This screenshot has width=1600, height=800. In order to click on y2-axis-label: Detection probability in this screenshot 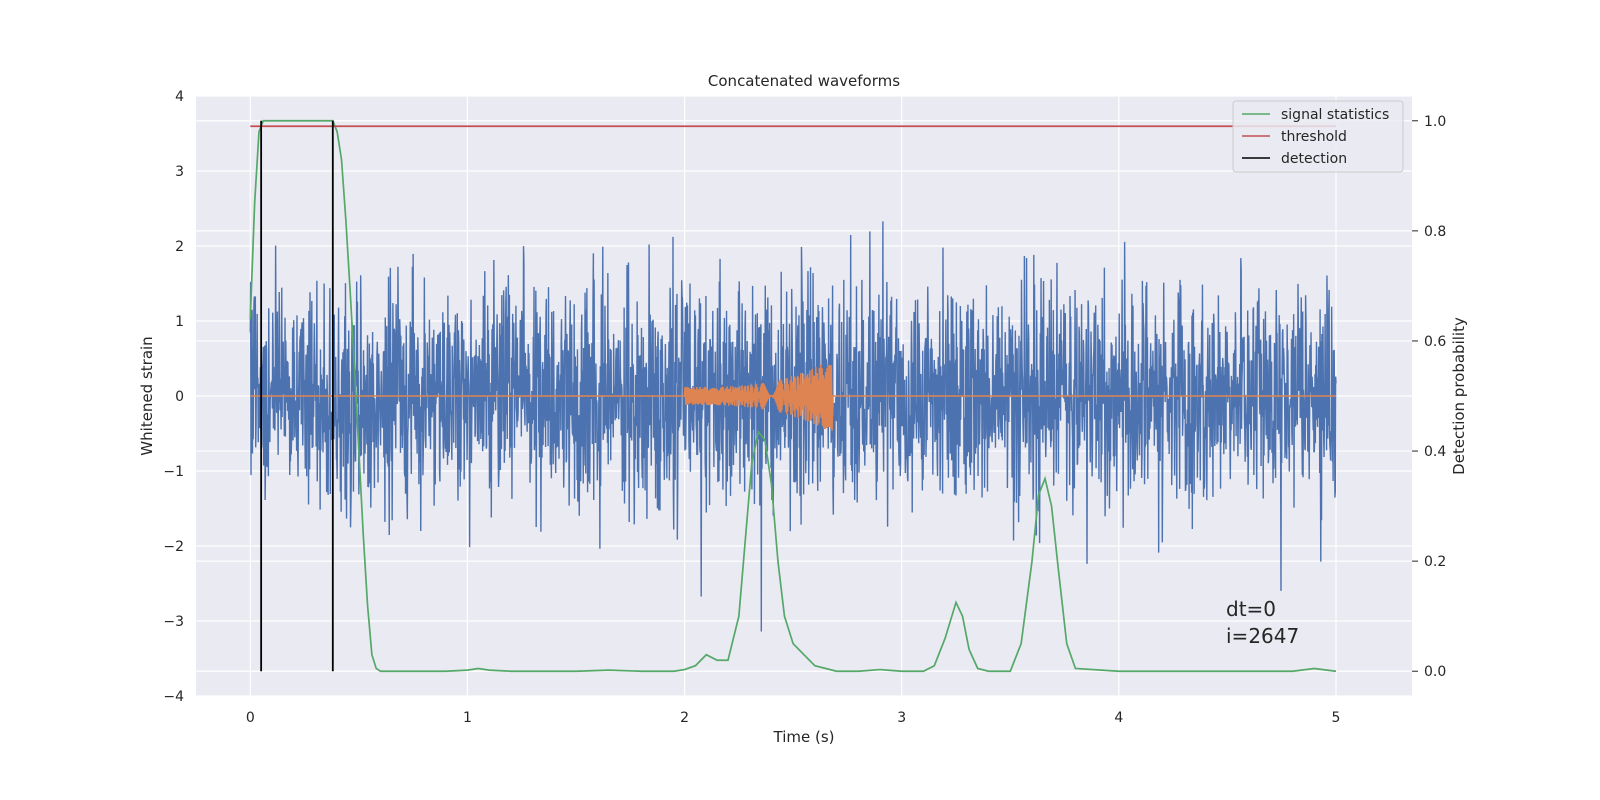, I will do `click(1459, 396)`.